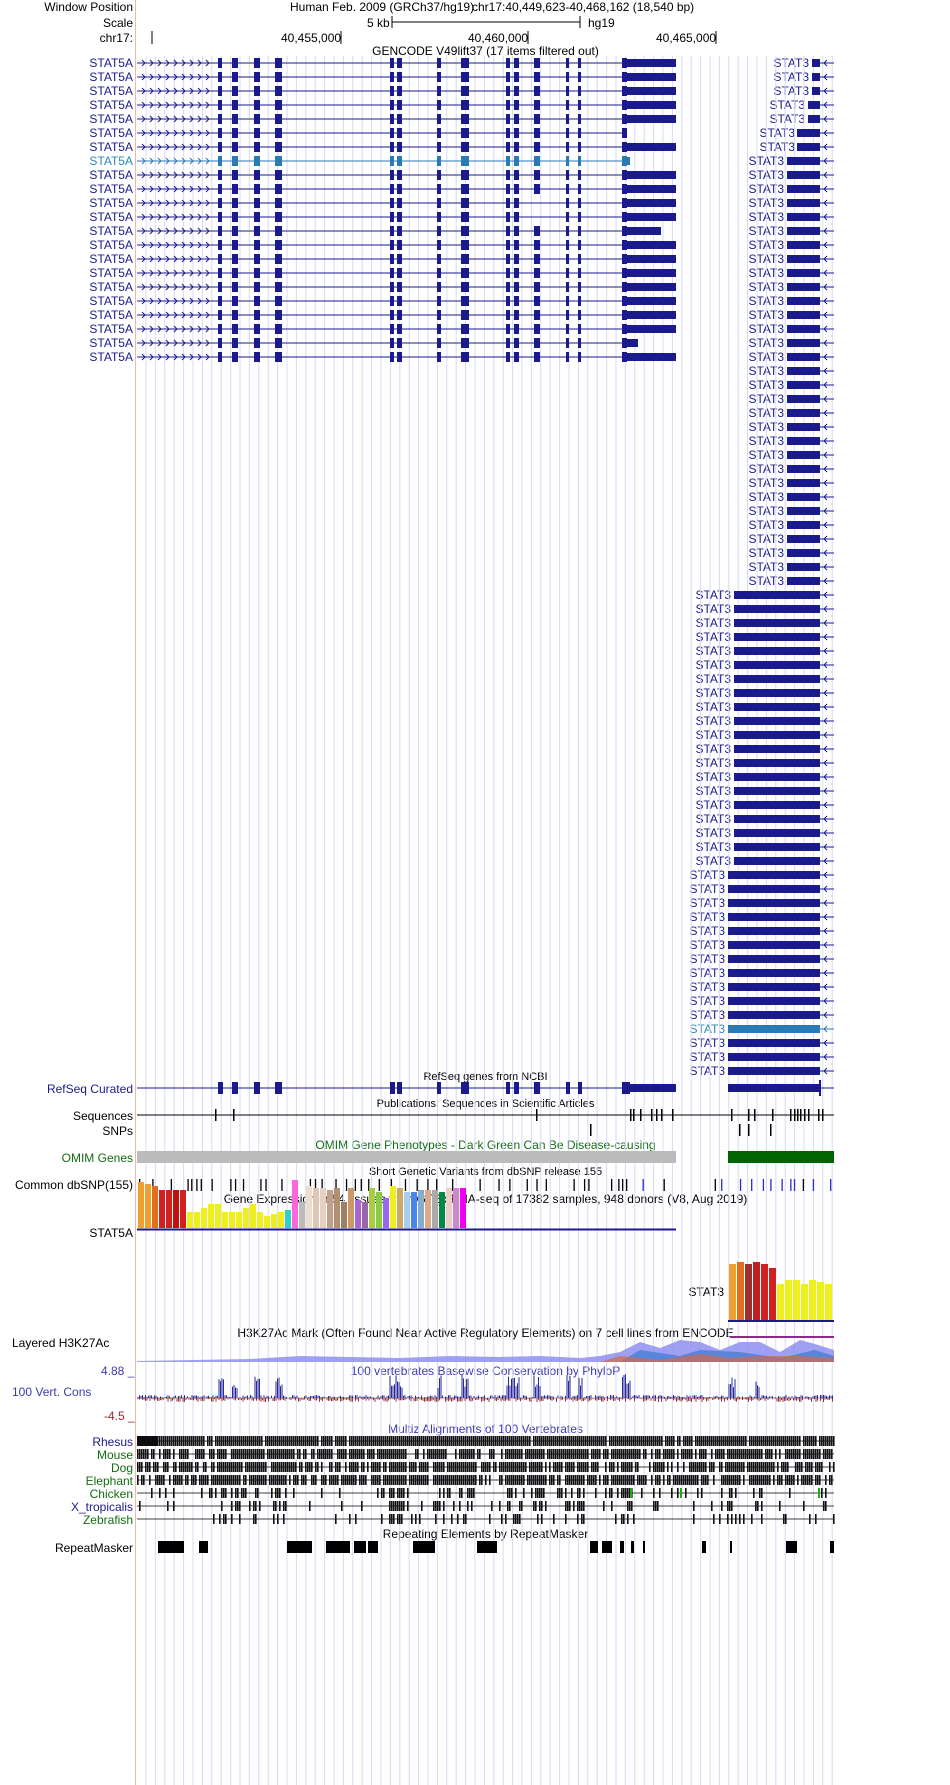  I want to click on publications-track-label: Sequences, so click(102, 1116).